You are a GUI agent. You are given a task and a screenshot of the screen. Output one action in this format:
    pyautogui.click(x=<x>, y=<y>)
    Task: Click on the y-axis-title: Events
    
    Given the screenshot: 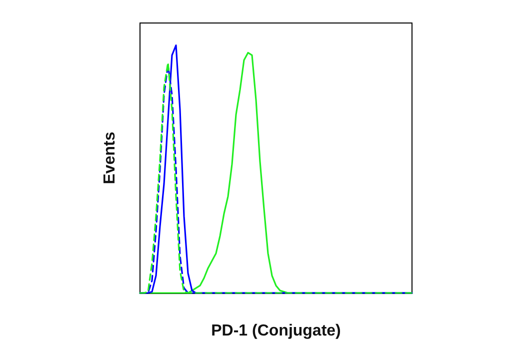 What is the action you would take?
    pyautogui.click(x=110, y=158)
    